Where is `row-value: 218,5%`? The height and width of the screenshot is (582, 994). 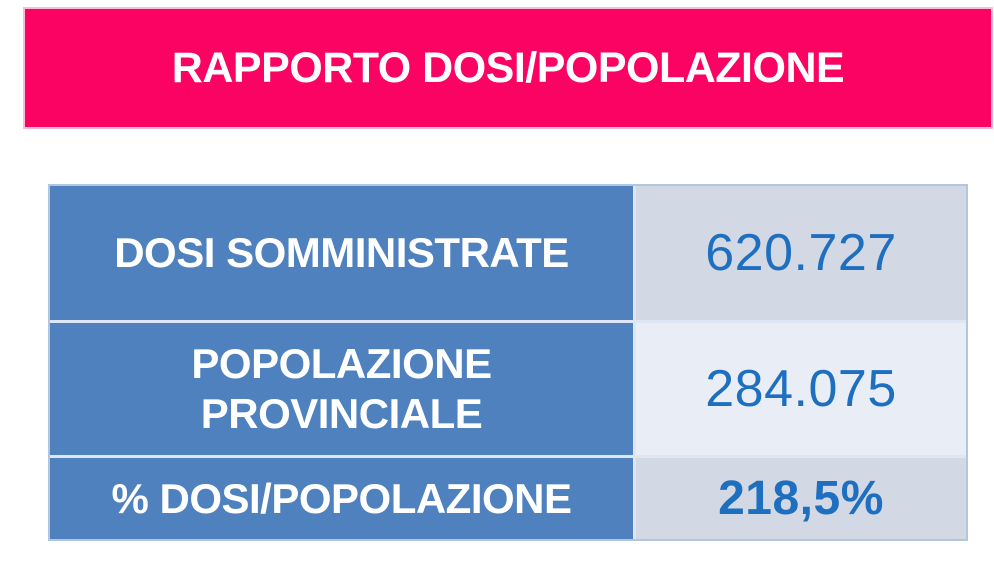
row-value: 218,5% is located at coordinates (801, 498).